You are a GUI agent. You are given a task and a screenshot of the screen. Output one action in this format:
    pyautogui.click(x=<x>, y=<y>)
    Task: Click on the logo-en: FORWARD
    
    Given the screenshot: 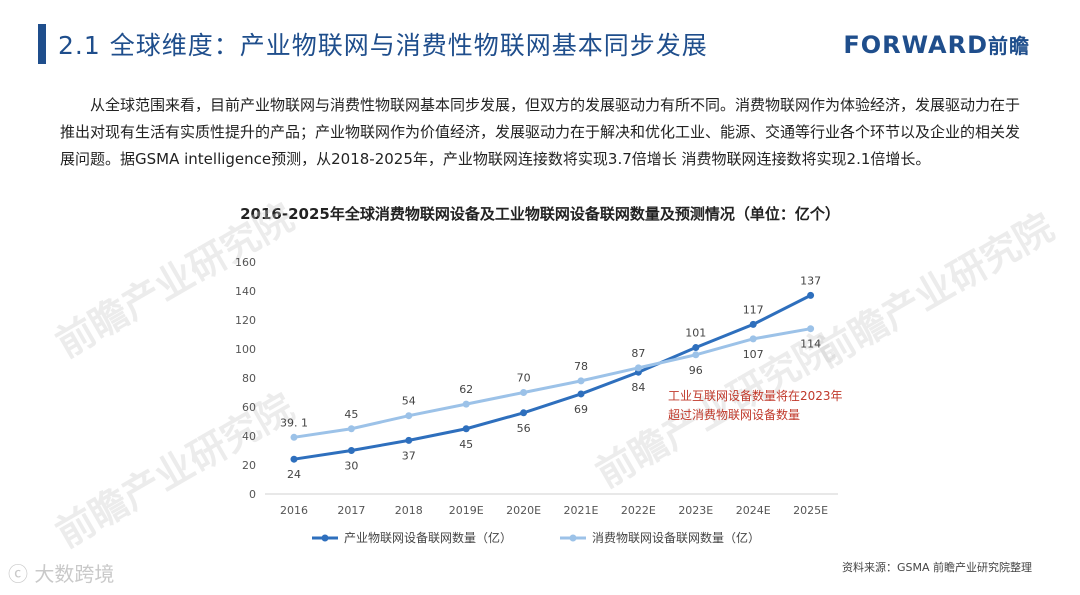 What is the action you would take?
    pyautogui.click(x=915, y=45)
    